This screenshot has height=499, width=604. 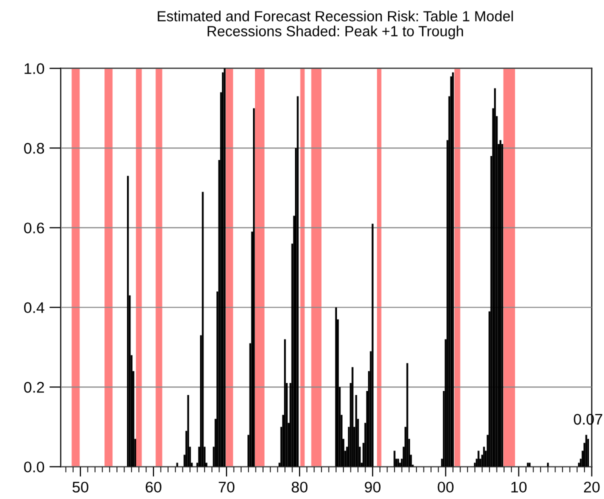 What do you see at coordinates (446, 487) in the screenshot?
I see `x-tick-label: 00` at bounding box center [446, 487].